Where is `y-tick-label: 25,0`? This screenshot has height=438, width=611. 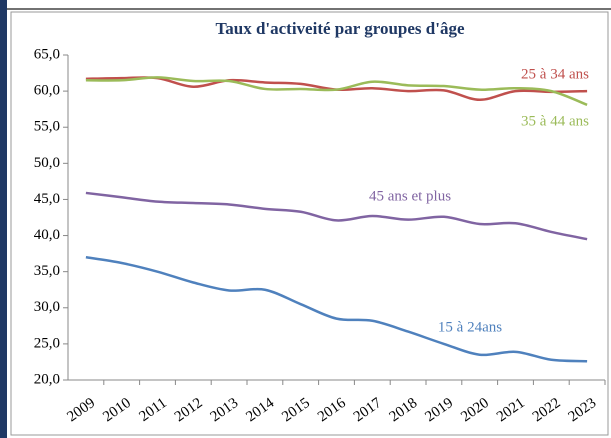
y-tick-label: 25,0 is located at coordinates (47, 343).